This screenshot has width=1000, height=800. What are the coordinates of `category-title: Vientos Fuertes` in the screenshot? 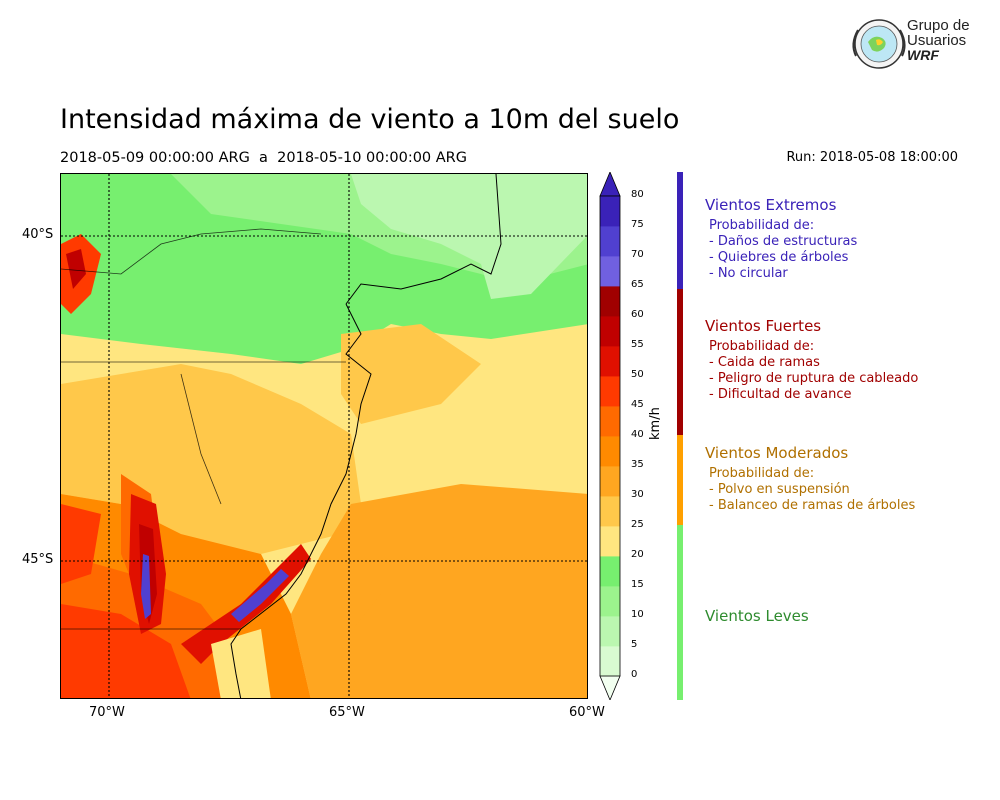 It's located at (763, 326).